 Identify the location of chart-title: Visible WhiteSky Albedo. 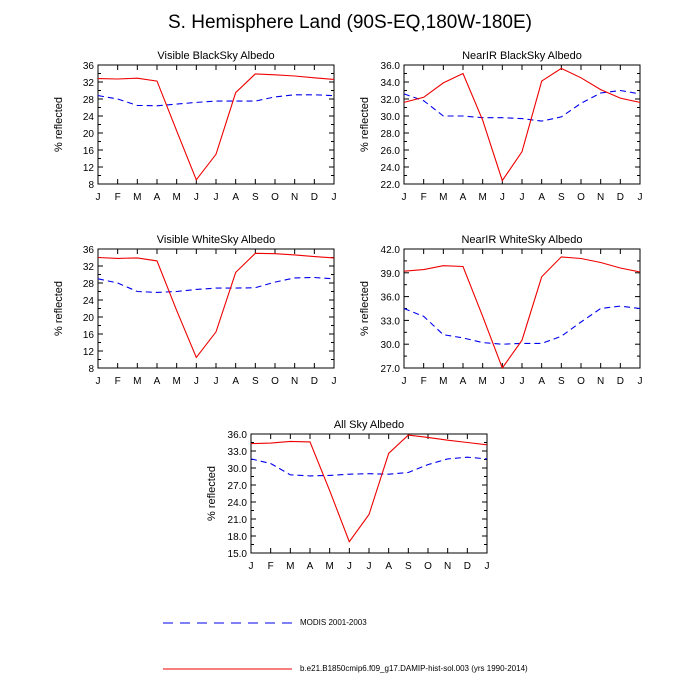
(216, 240).